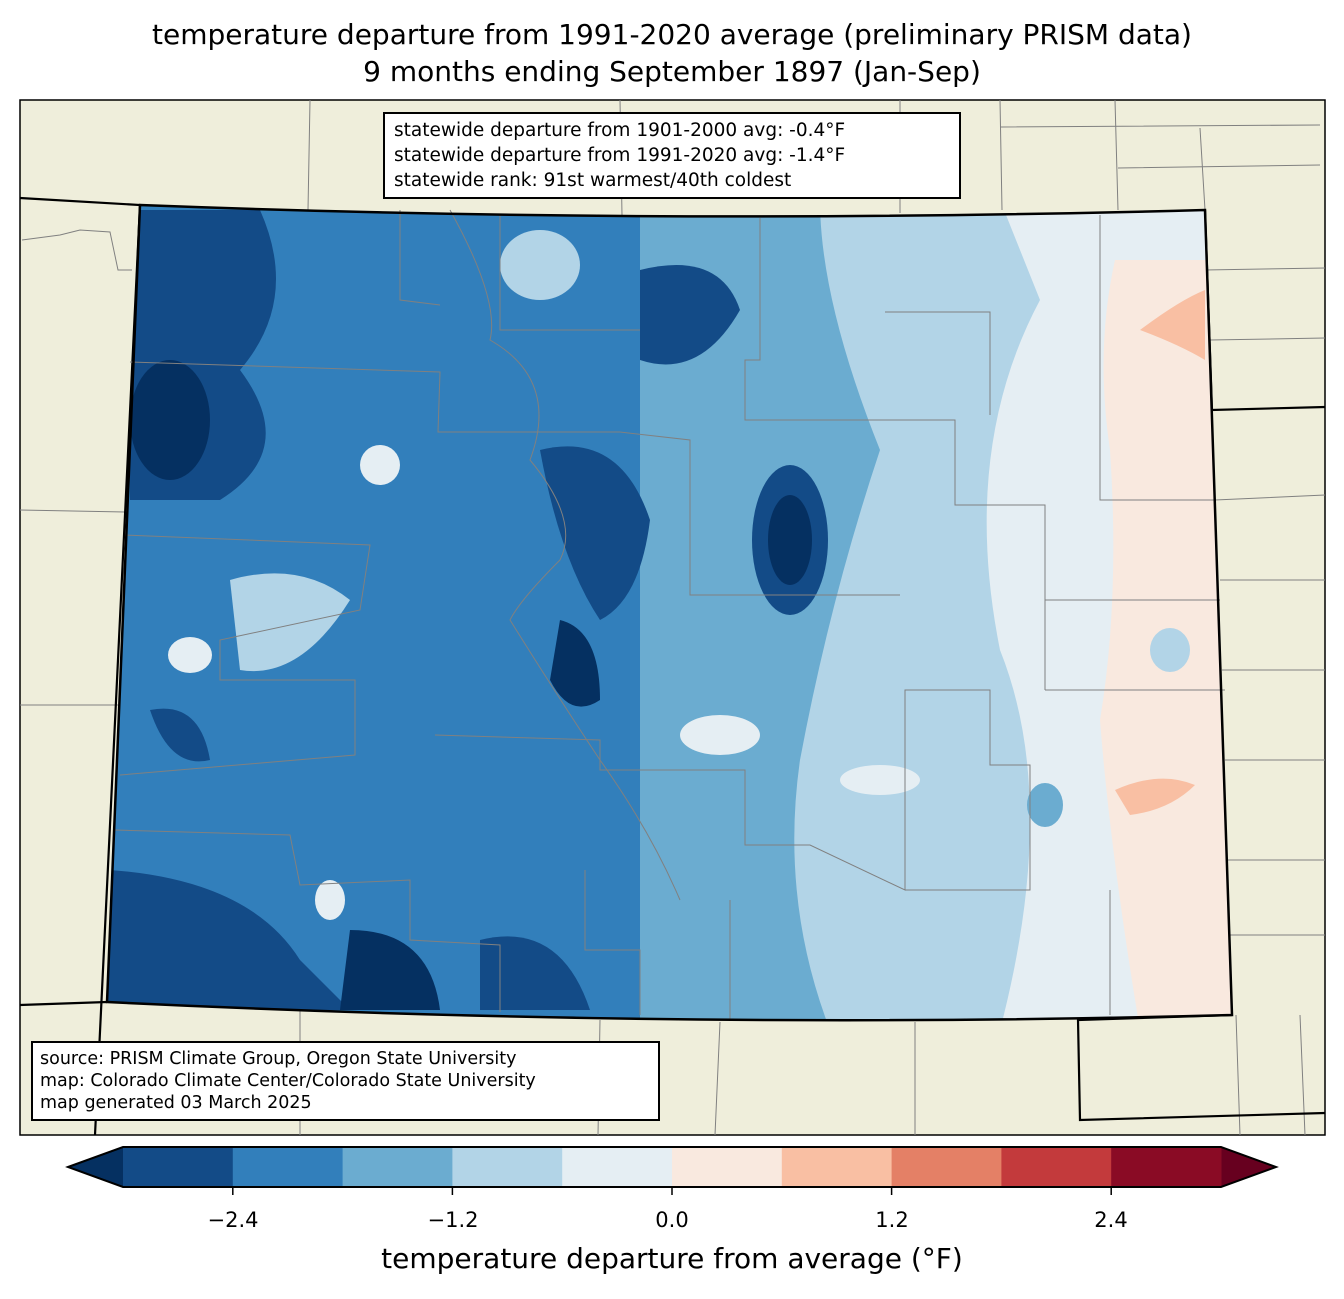 This screenshot has width=1344, height=1299. Describe the element at coordinates (233, 1220) in the screenshot. I see `colorbar-tick-label: −2.4` at that location.